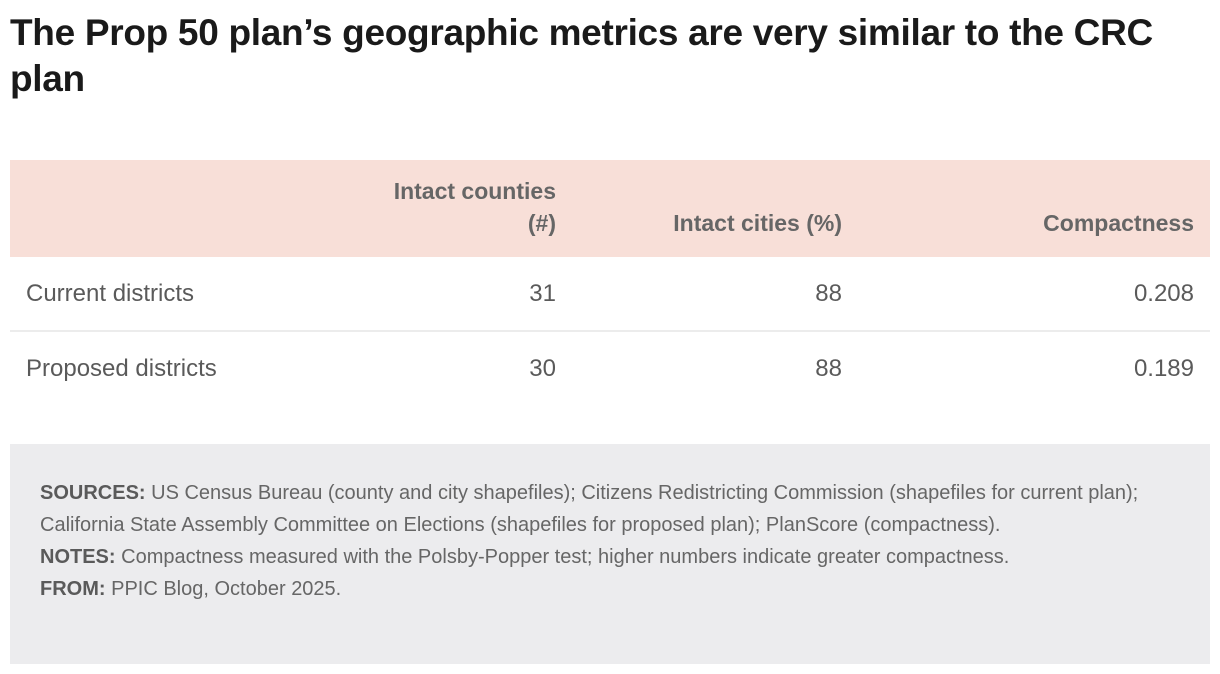 This screenshot has width=1220, height=674. I want to click on table-row: Proposed districts 30 88 0.189, so click(610, 368).